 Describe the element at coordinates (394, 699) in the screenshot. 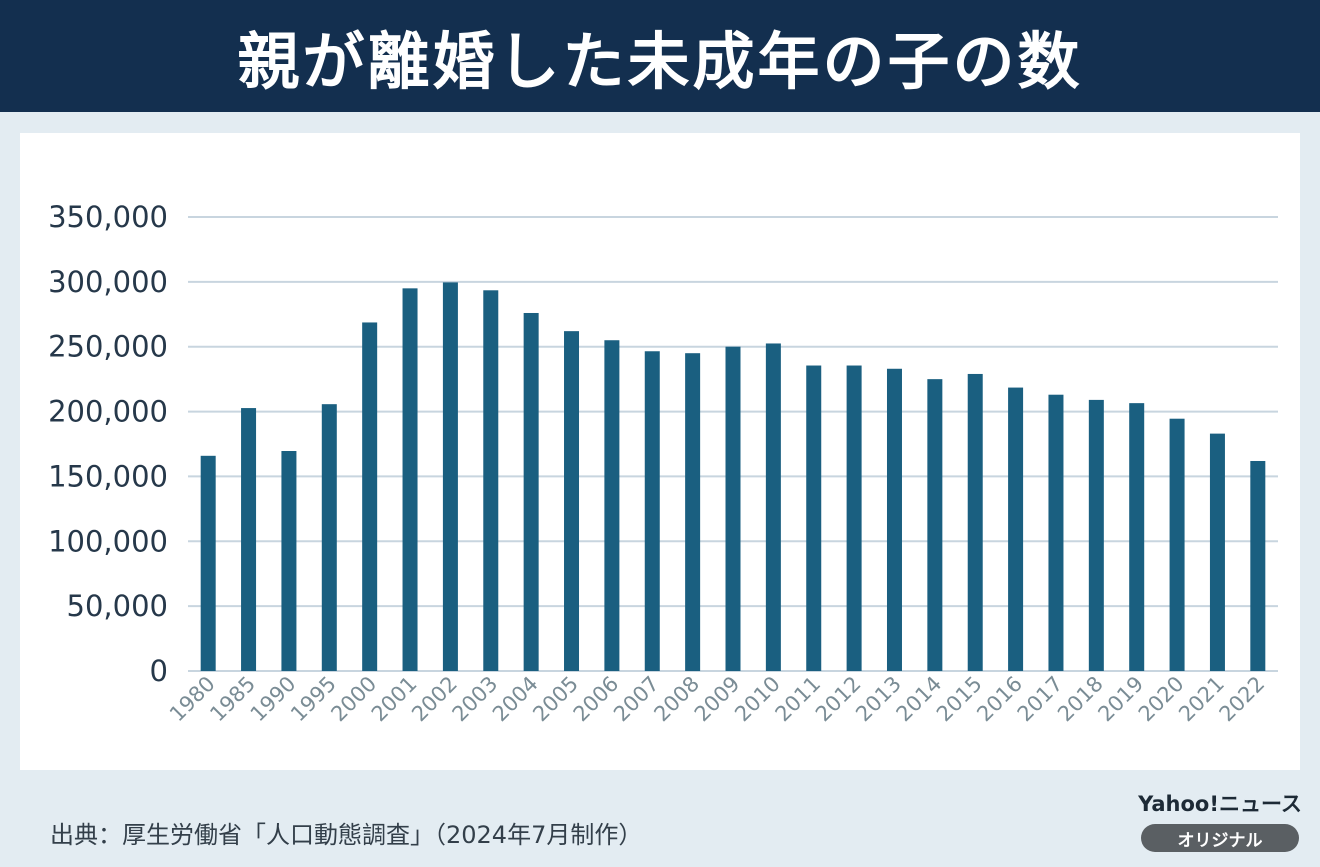

I see `x-tick-label: 2001` at that location.